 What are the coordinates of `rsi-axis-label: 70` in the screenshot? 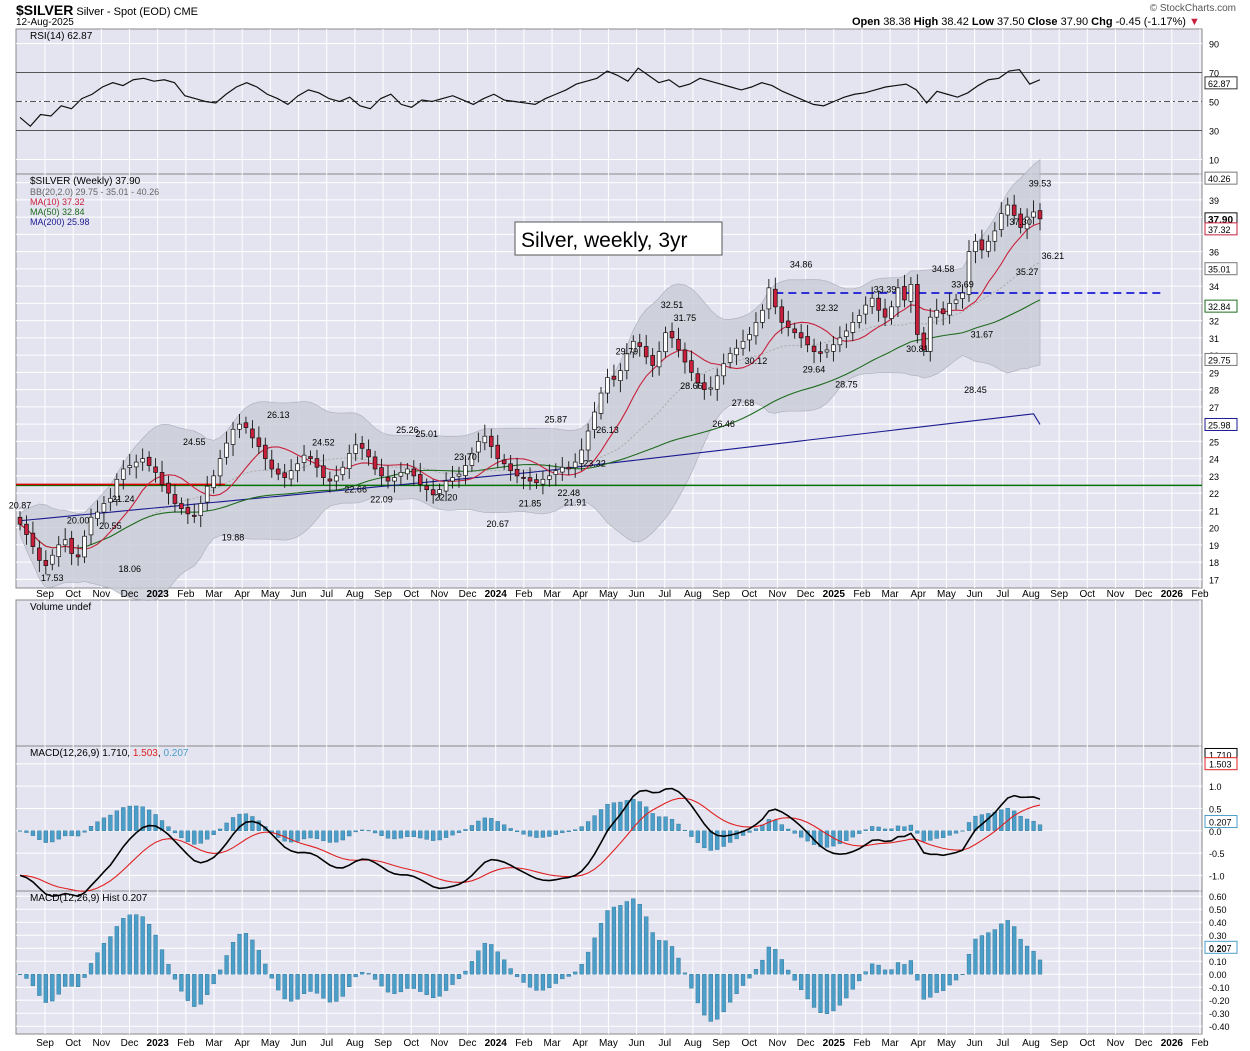 It's located at (1214, 74).